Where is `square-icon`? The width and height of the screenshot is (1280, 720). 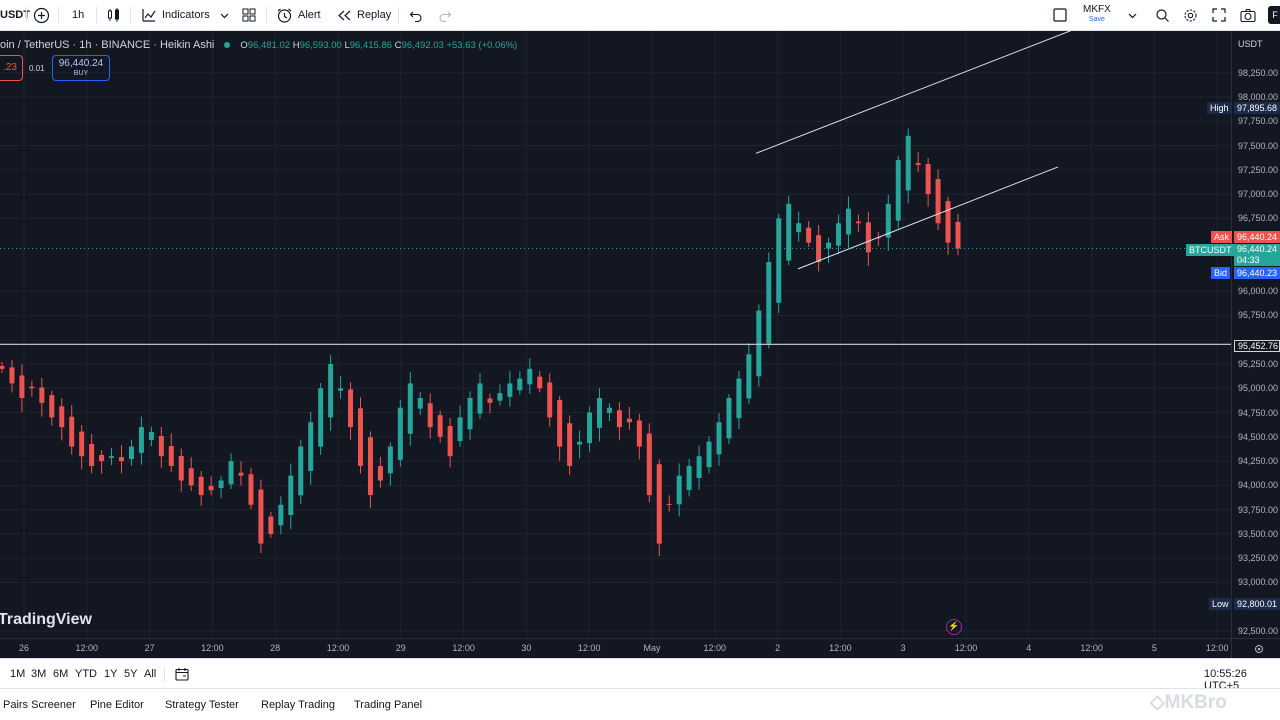 square-icon is located at coordinates (1060, 15).